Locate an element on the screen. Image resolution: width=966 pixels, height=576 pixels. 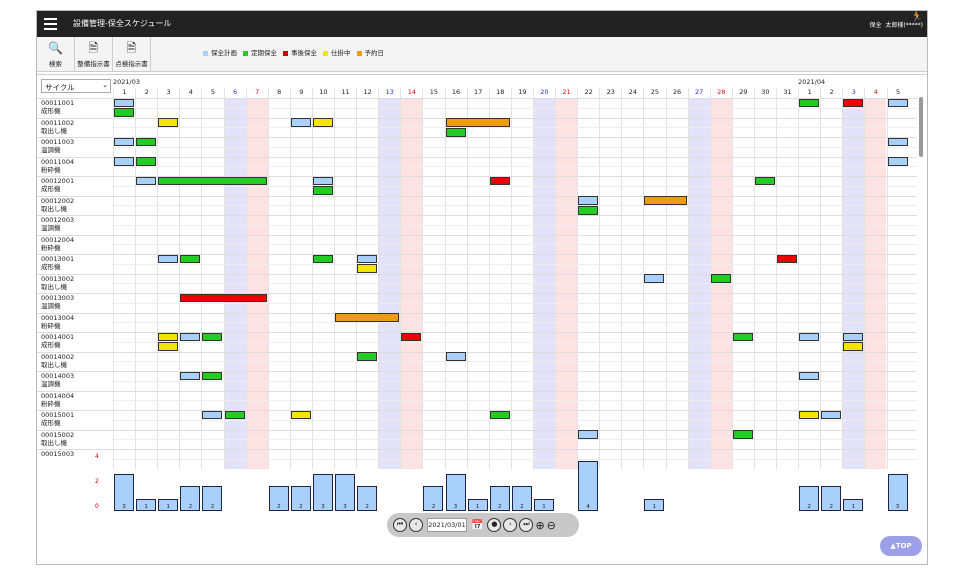
today-icon: ● is located at coordinates (494, 525).